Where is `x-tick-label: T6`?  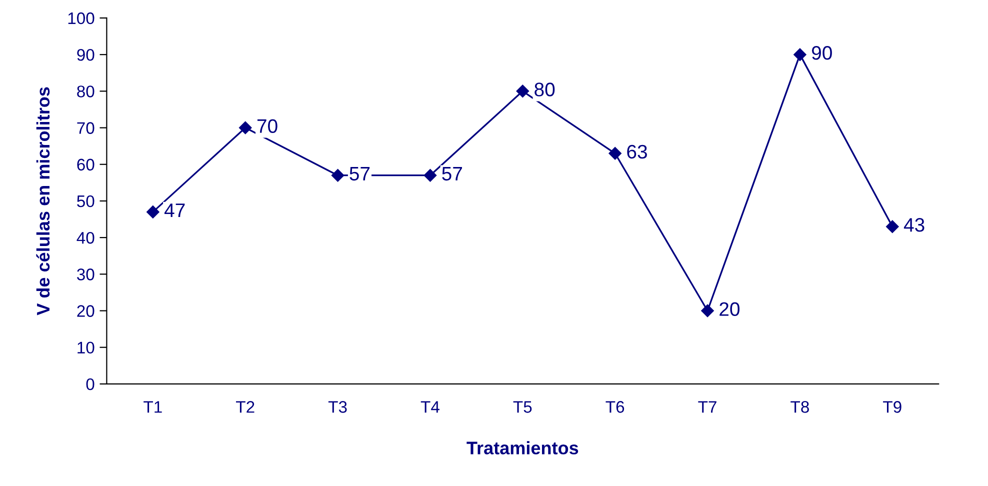
x-tick-label: T6 is located at coordinates (615, 407).